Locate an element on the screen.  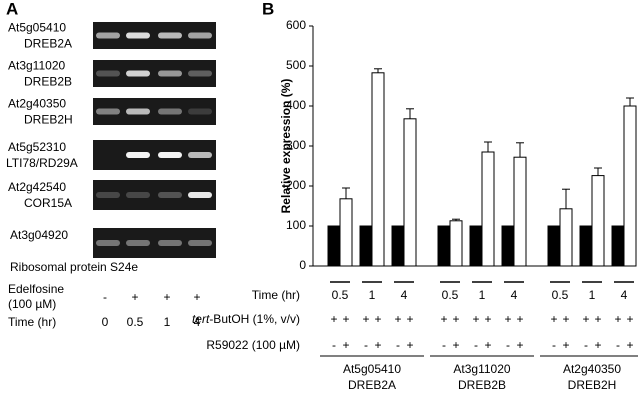
y-tick-label: 600 is located at coordinates (296, 25).